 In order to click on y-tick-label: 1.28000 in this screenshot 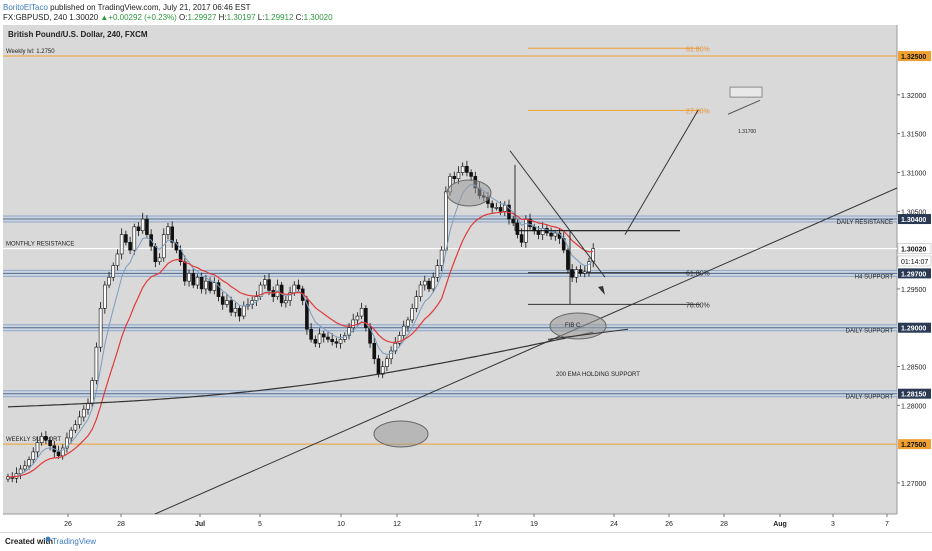, I will do `click(913, 406)`.